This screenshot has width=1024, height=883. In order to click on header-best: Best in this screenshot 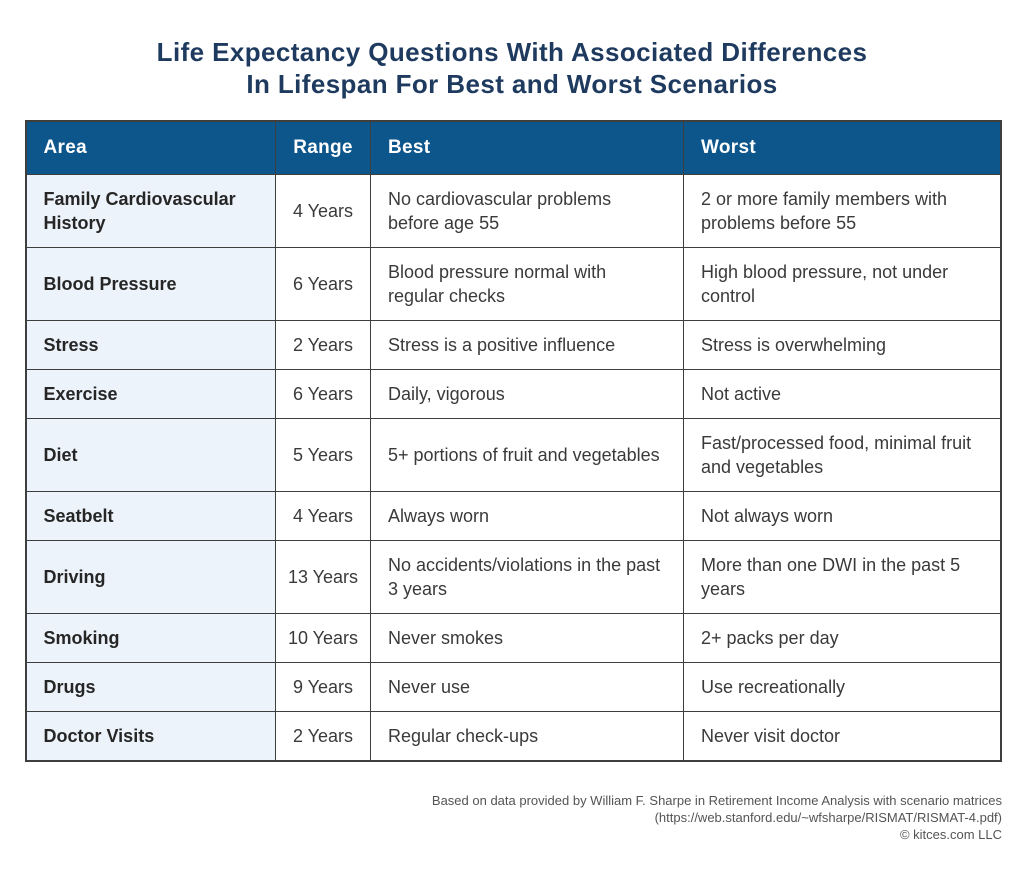, I will do `click(527, 147)`.